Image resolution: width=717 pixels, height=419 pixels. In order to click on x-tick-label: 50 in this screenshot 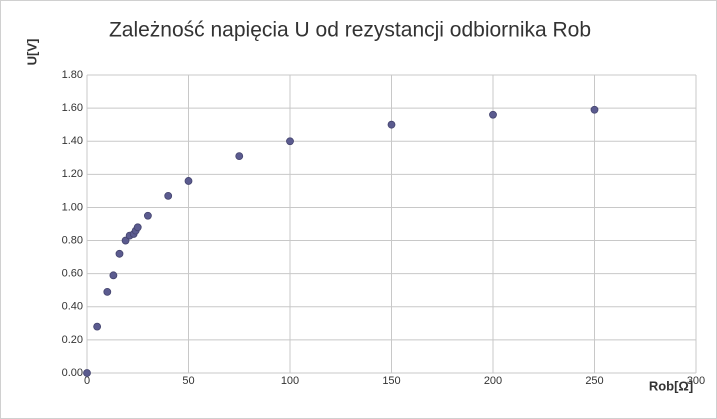, I will do `click(188, 381)`.